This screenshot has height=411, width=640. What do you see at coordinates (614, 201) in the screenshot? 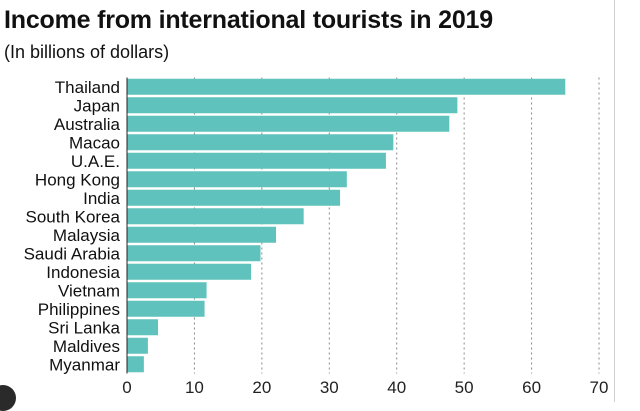
I see `panel-edge` at bounding box center [614, 201].